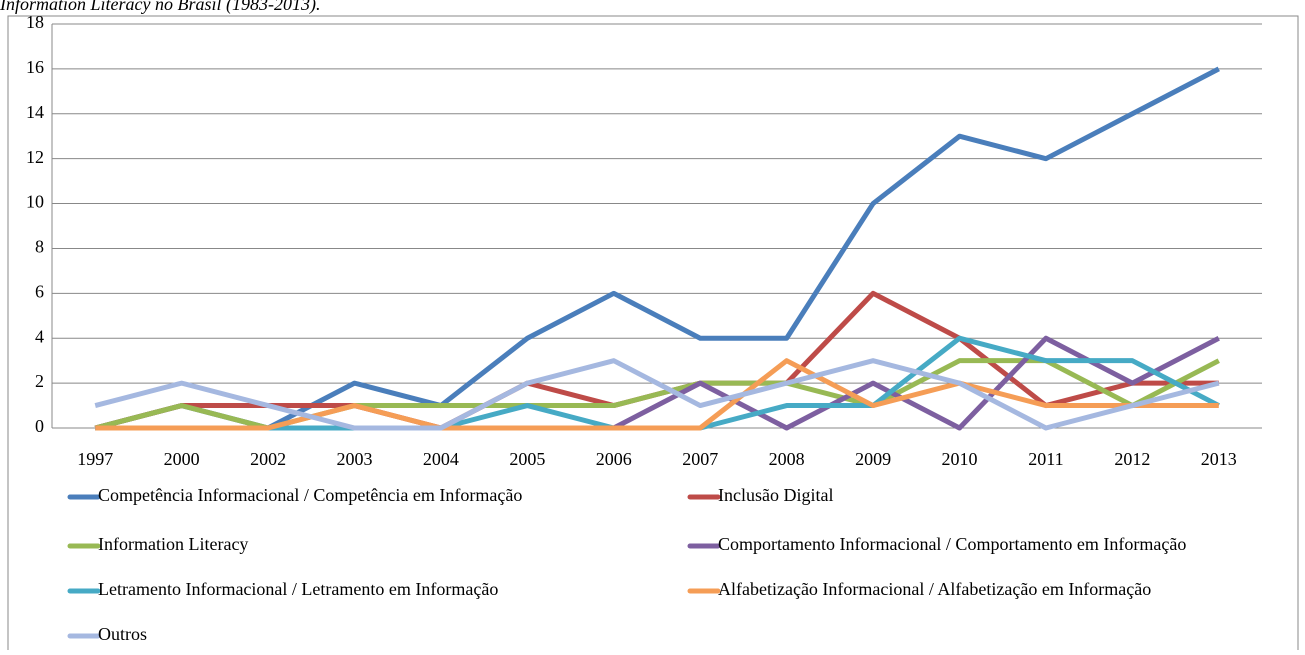 Image resolution: width=1305 pixels, height=655 pixels. What do you see at coordinates (39, 426) in the screenshot?
I see `y-tick-label: 0` at bounding box center [39, 426].